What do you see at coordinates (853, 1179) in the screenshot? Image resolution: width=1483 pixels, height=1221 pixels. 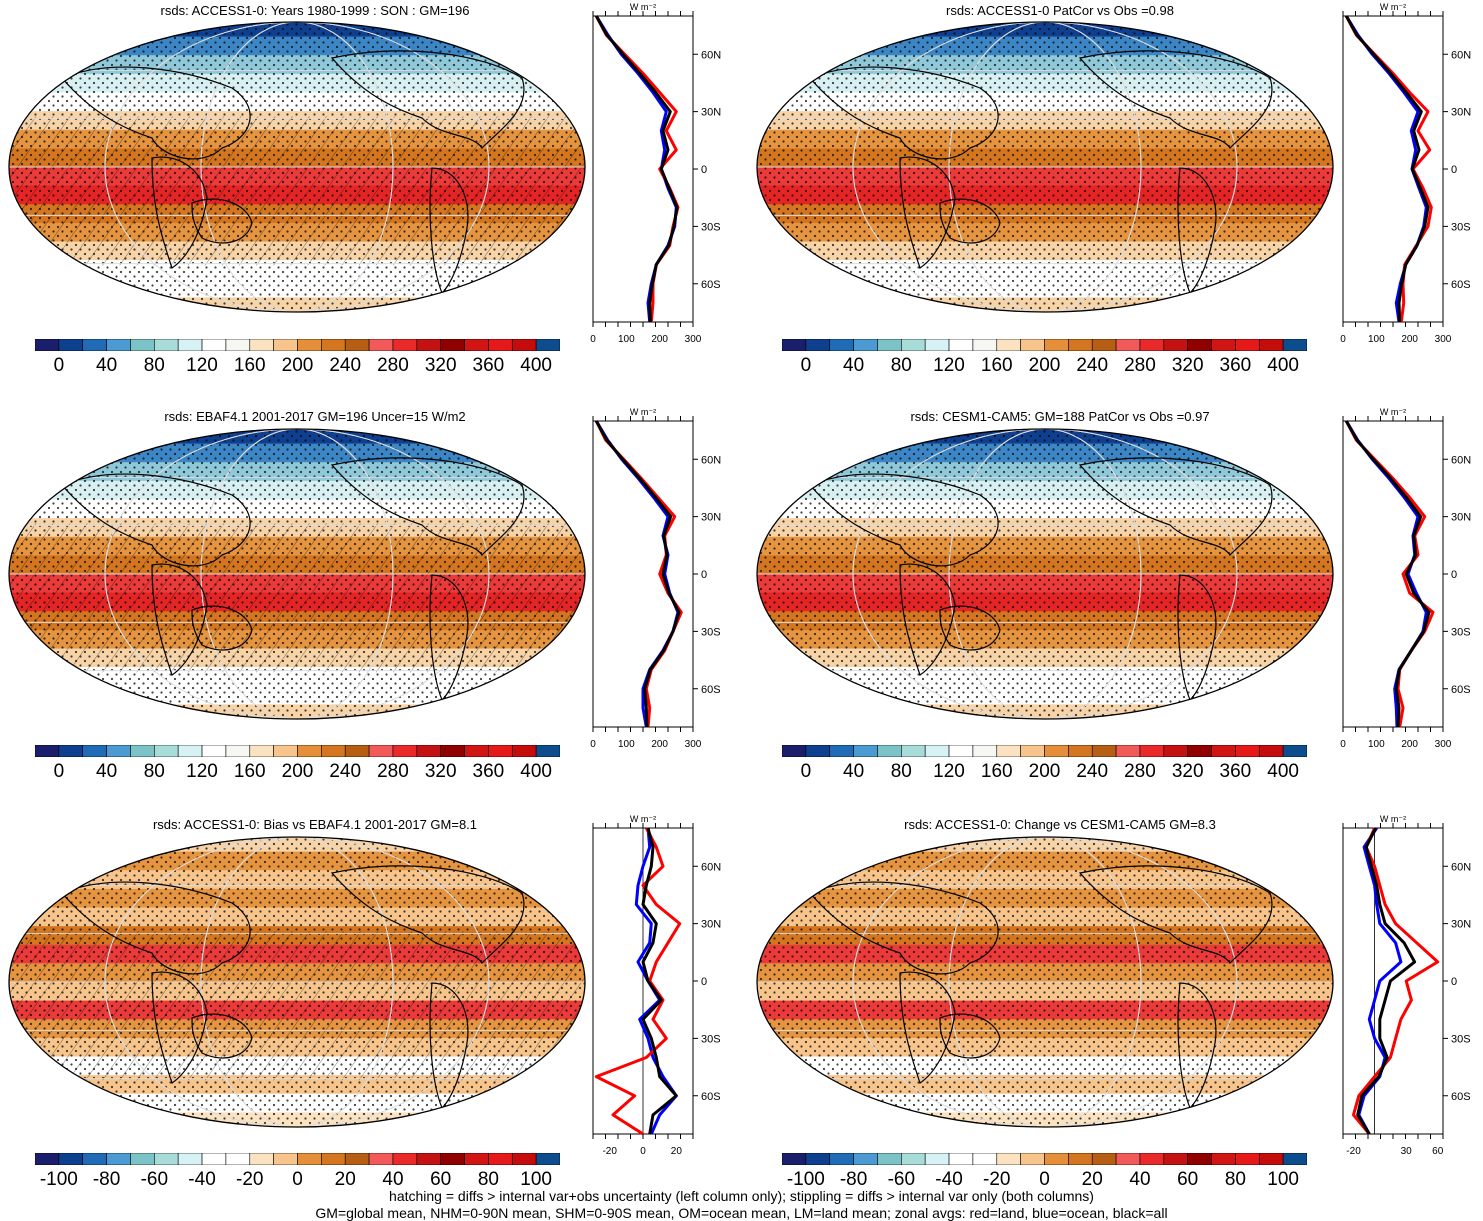 I see `colorbar-tick-label: -80` at bounding box center [853, 1179].